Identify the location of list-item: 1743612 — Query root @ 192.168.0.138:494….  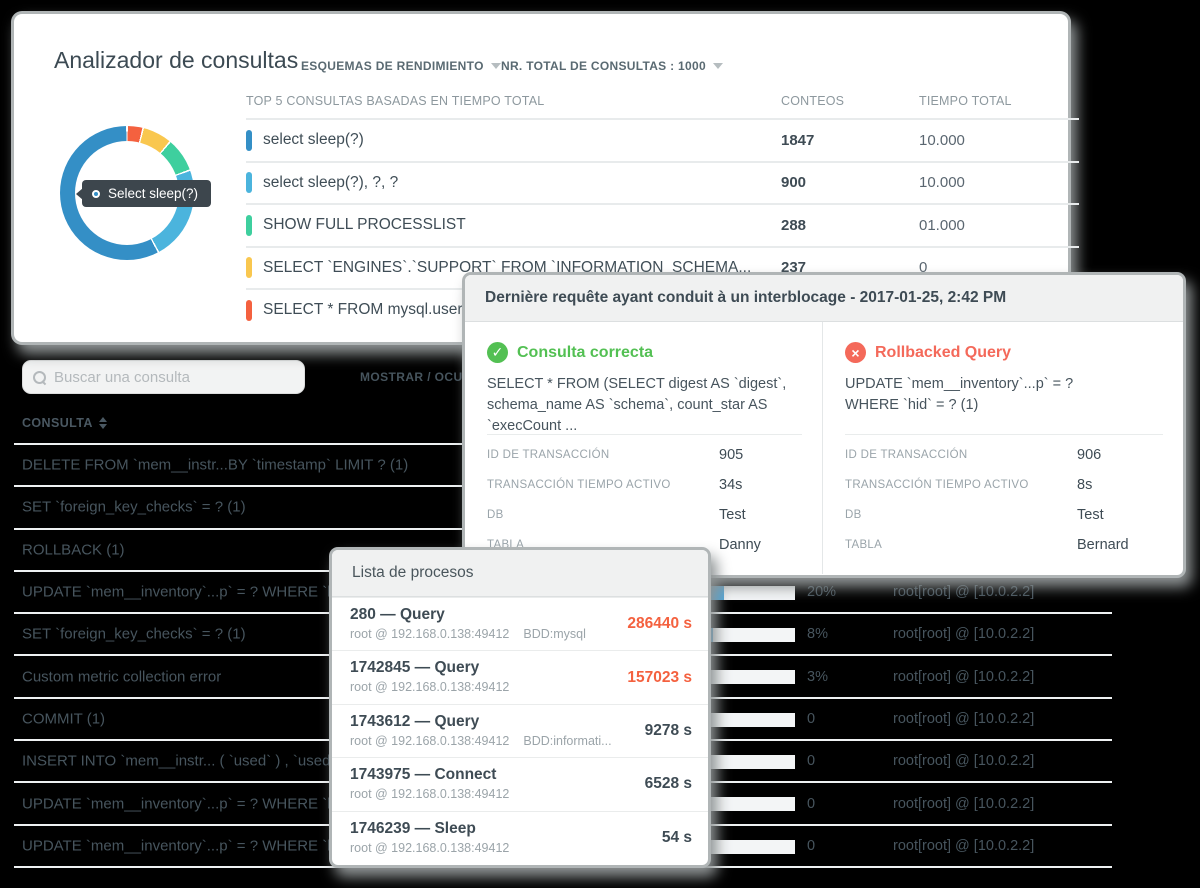
(520, 730).